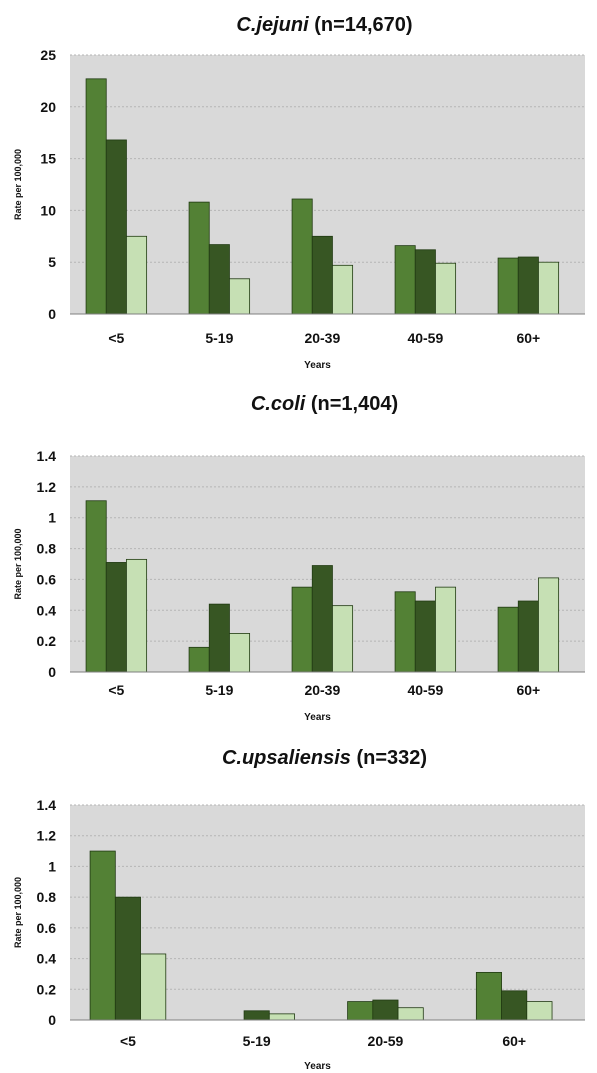 The width and height of the screenshot is (597, 1073). What do you see at coordinates (386, 1041) in the screenshot?
I see `x-tick-label: 20-59` at bounding box center [386, 1041].